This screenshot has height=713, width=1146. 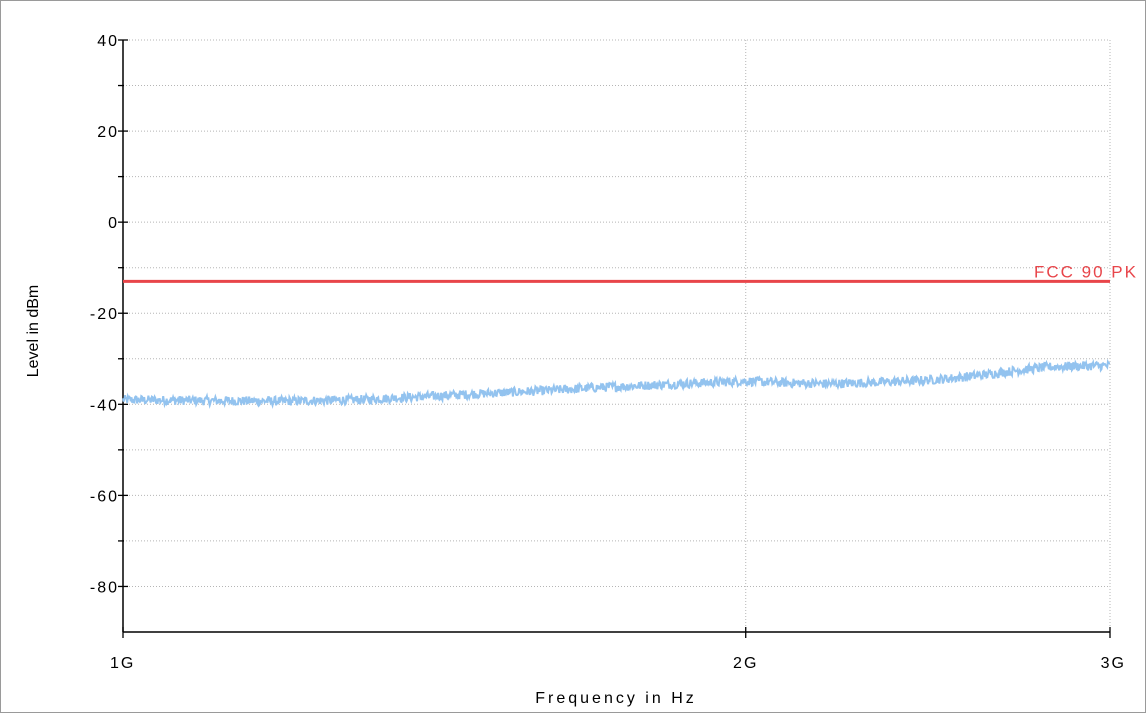 I want to click on y-tick-label: 20, so click(x=108, y=132).